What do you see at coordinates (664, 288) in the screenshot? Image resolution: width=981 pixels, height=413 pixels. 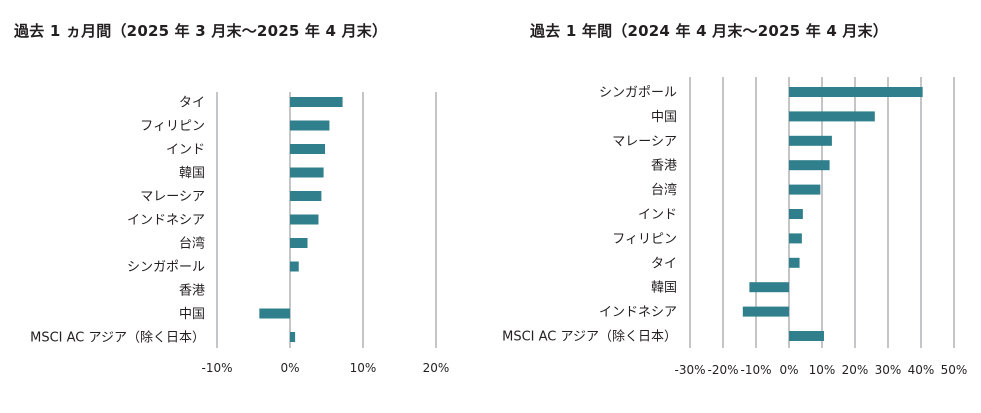 I see `y1-category-label-8: 韓国` at bounding box center [664, 288].